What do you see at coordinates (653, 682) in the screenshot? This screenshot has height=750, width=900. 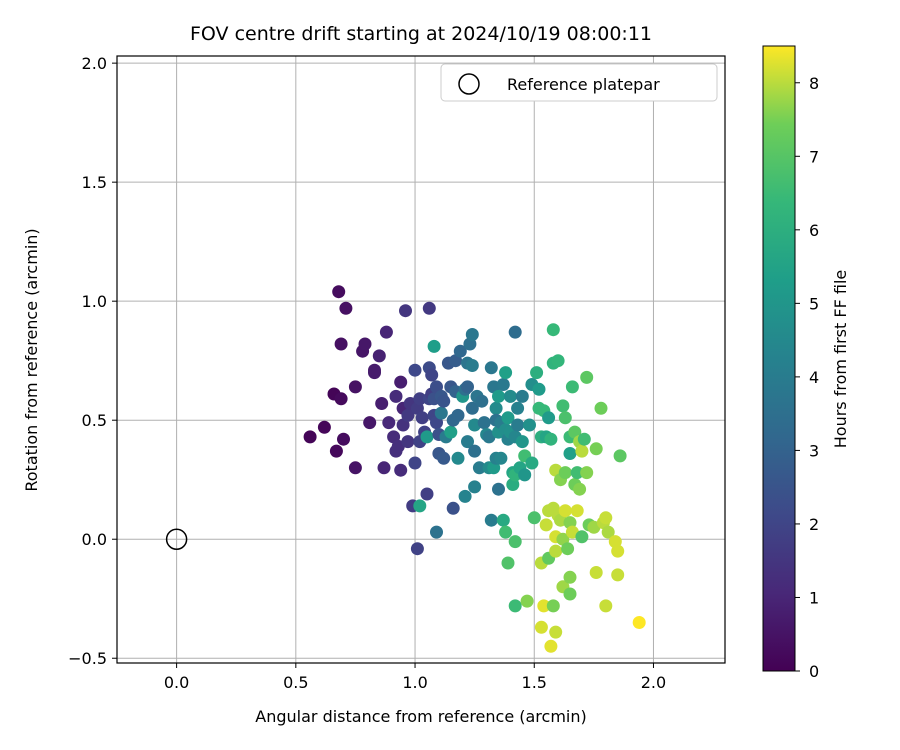 I see `x-tick-label: 2.0` at bounding box center [653, 682].